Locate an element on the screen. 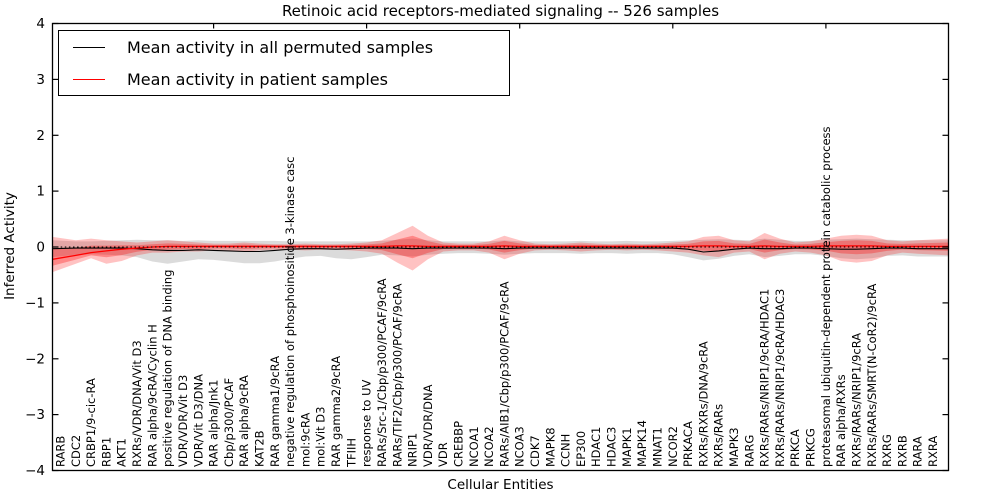 The width and height of the screenshot is (1000, 500). x-category-label: RXRB is located at coordinates (902, 451).